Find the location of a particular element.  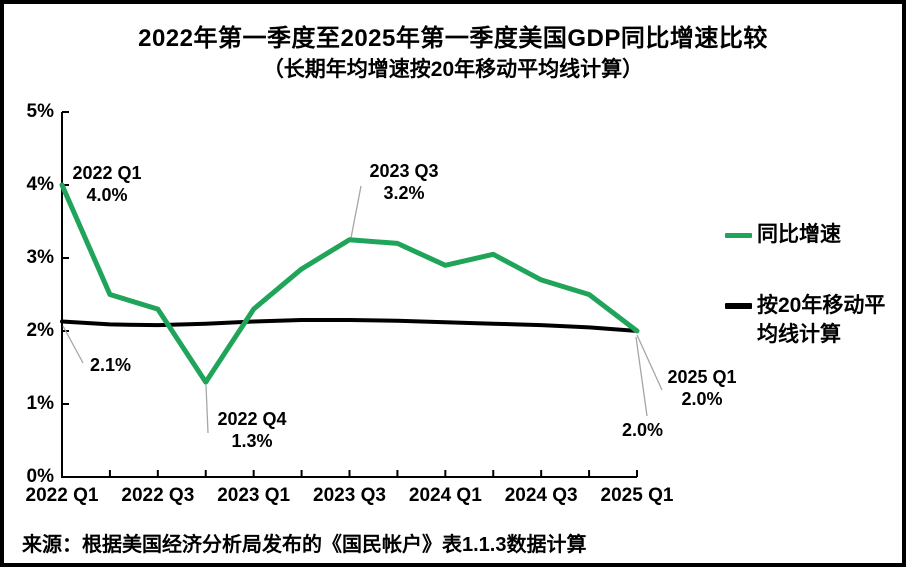

annotation-ma-start: 2.1% is located at coordinates (110, 365).